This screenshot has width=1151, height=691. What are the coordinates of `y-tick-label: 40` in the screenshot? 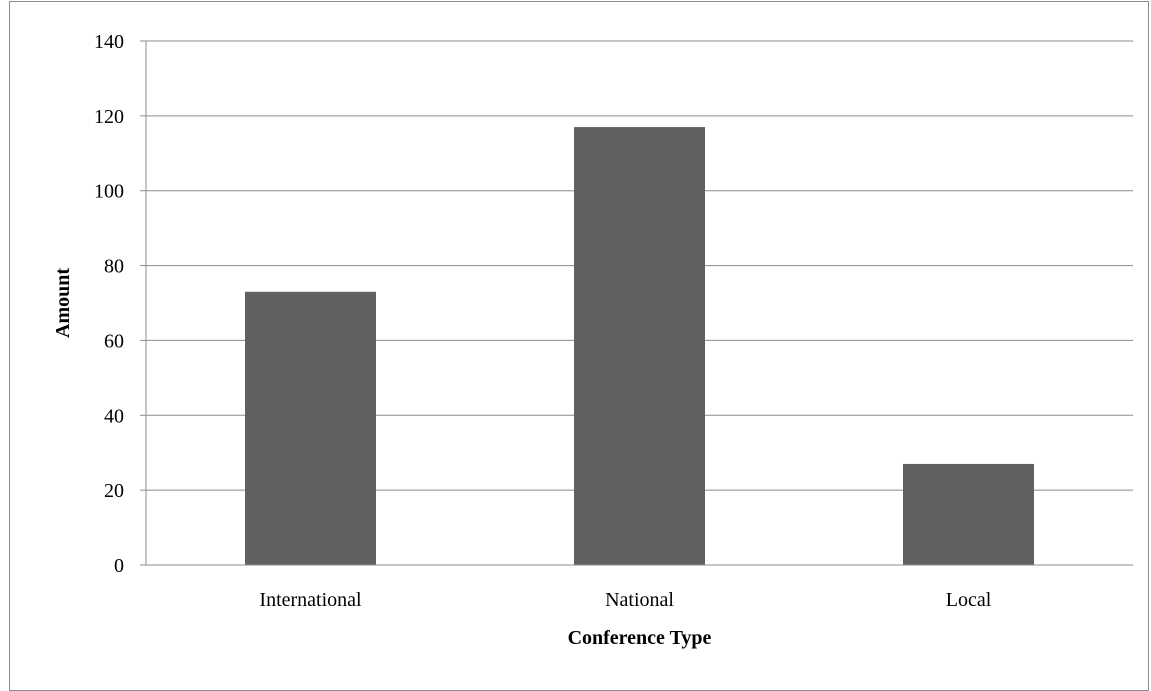 It's located at (114, 416).